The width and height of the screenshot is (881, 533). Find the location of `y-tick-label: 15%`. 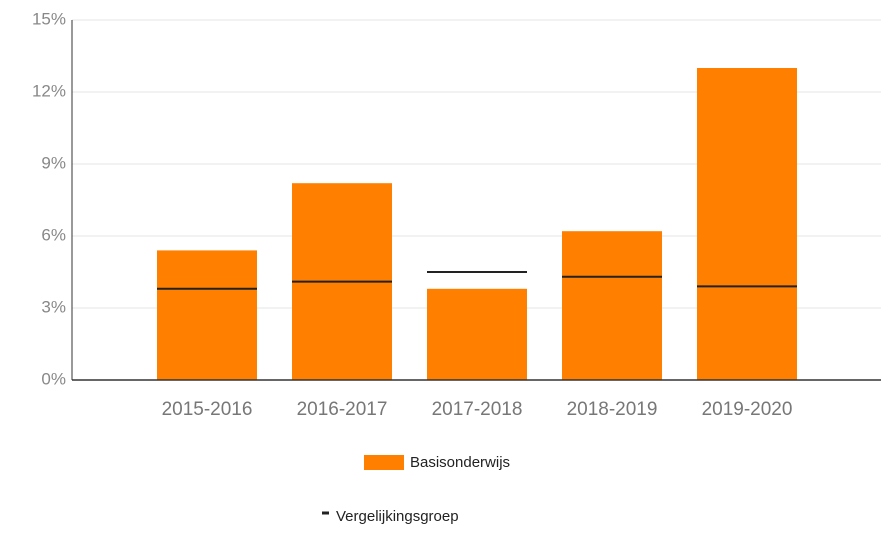

y-tick-label: 15% is located at coordinates (49, 18).